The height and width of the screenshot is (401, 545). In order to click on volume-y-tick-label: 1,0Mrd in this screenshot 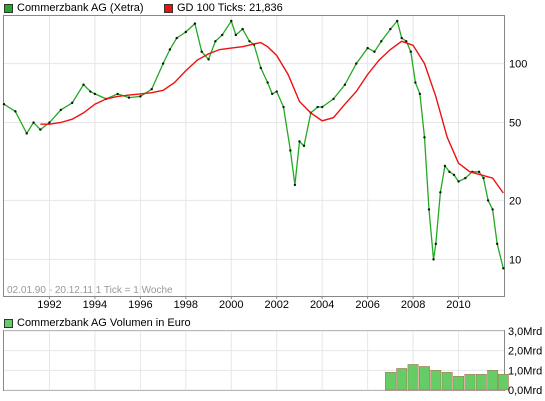, I will do `click(525, 371)`.